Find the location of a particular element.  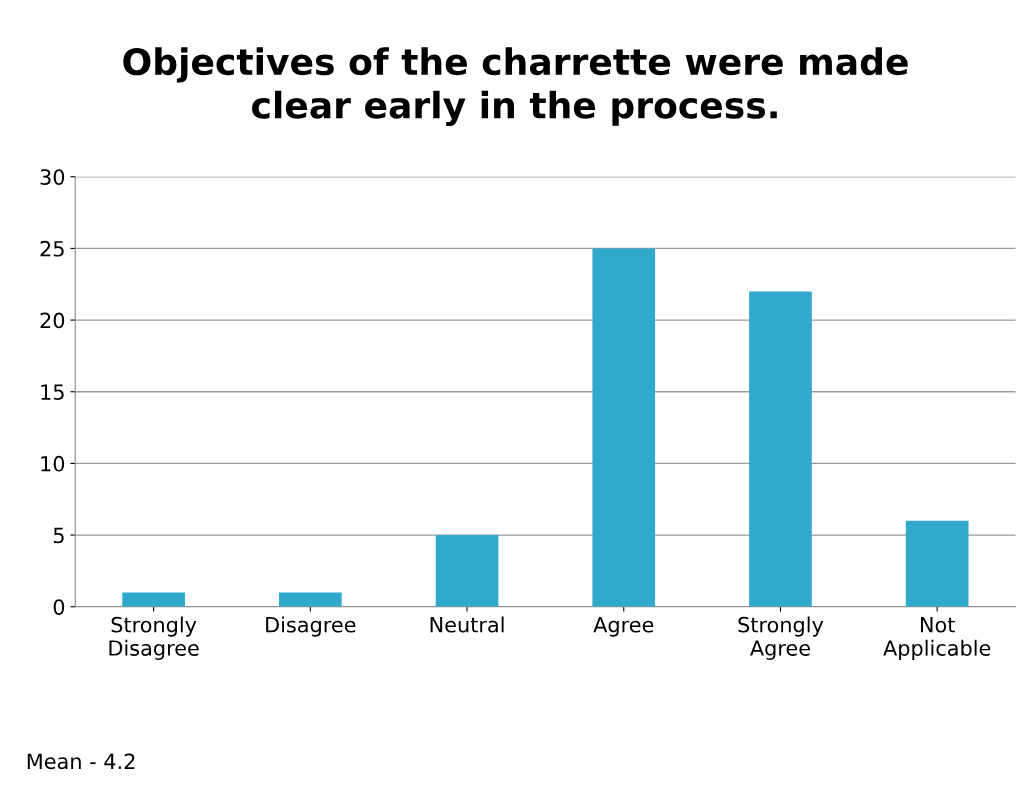

y-tick-label: 15 is located at coordinates (52, 392).